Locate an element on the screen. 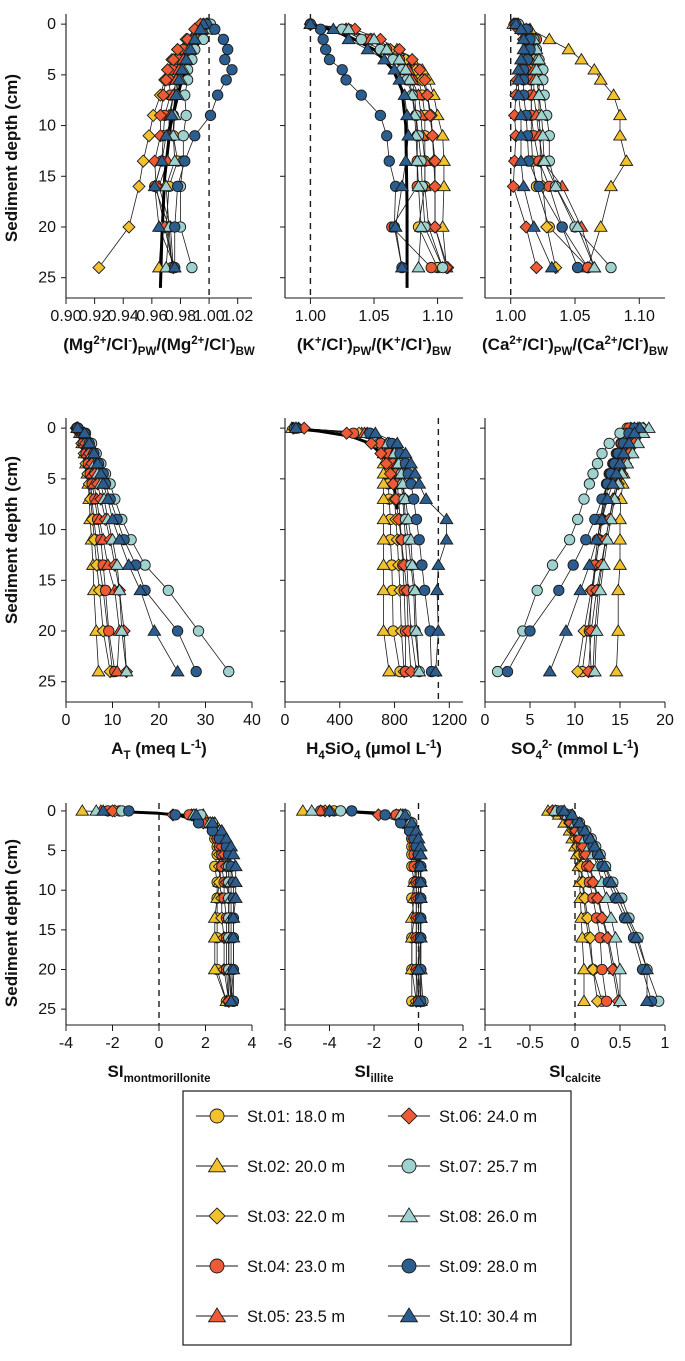 Image resolution: width=685 pixels, height=1361 pixels. x-tick-label: 10 is located at coordinates (575, 720).